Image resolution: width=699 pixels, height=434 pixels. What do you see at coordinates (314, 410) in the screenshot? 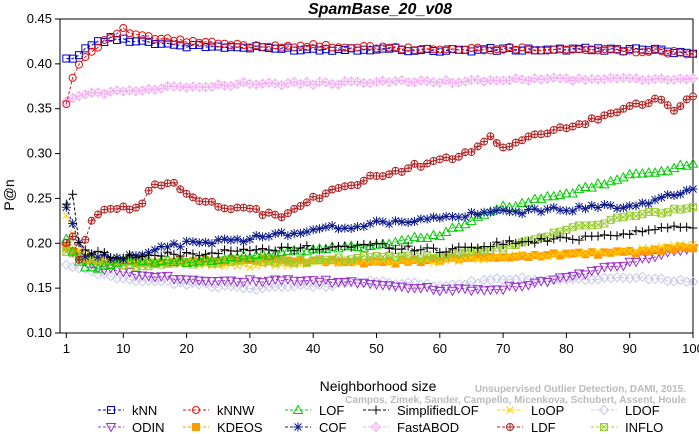
I see `legend-item-LOF: LOF` at bounding box center [314, 410].